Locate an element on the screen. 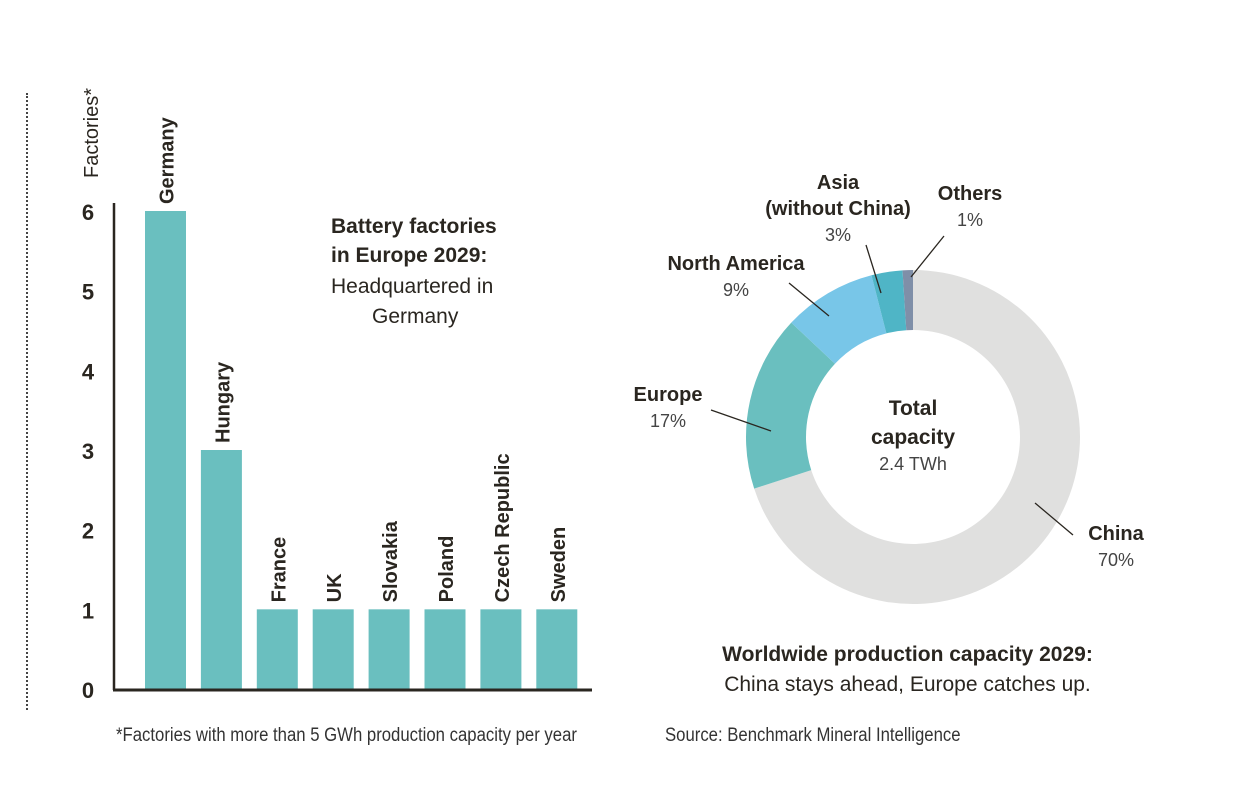 The height and width of the screenshot is (805, 1240). y-tick-label: 6 is located at coordinates (88, 212).